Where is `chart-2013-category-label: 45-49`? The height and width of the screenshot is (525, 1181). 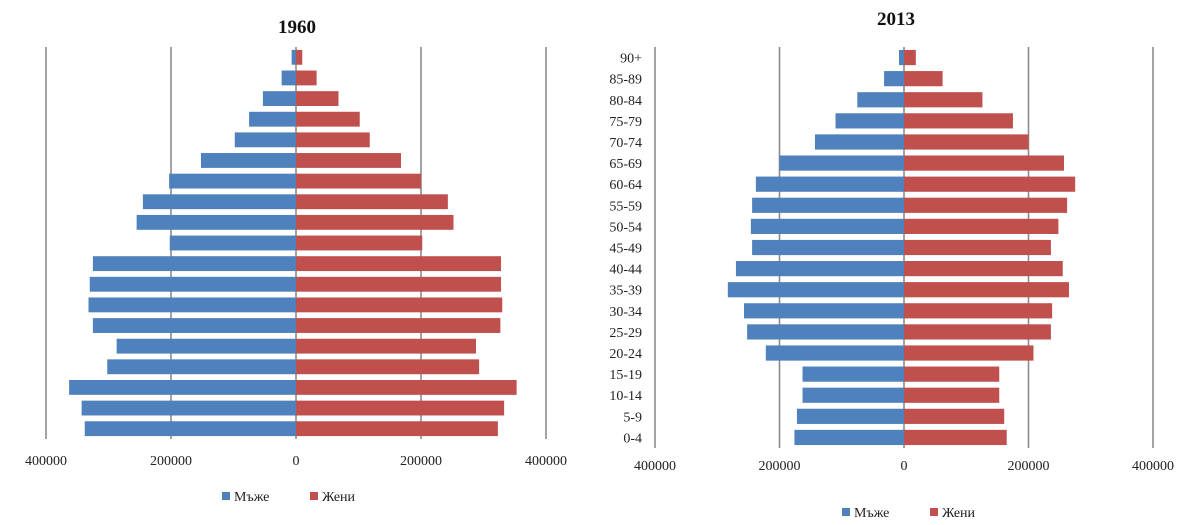
chart-2013-category-label: 45-49 is located at coordinates (625, 249).